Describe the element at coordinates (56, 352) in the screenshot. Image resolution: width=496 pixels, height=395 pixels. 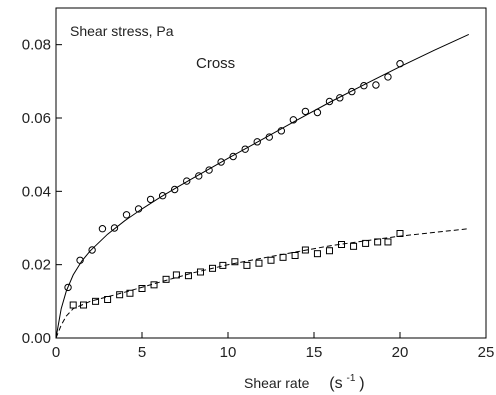
I see `x-tick-label: 0` at that location.